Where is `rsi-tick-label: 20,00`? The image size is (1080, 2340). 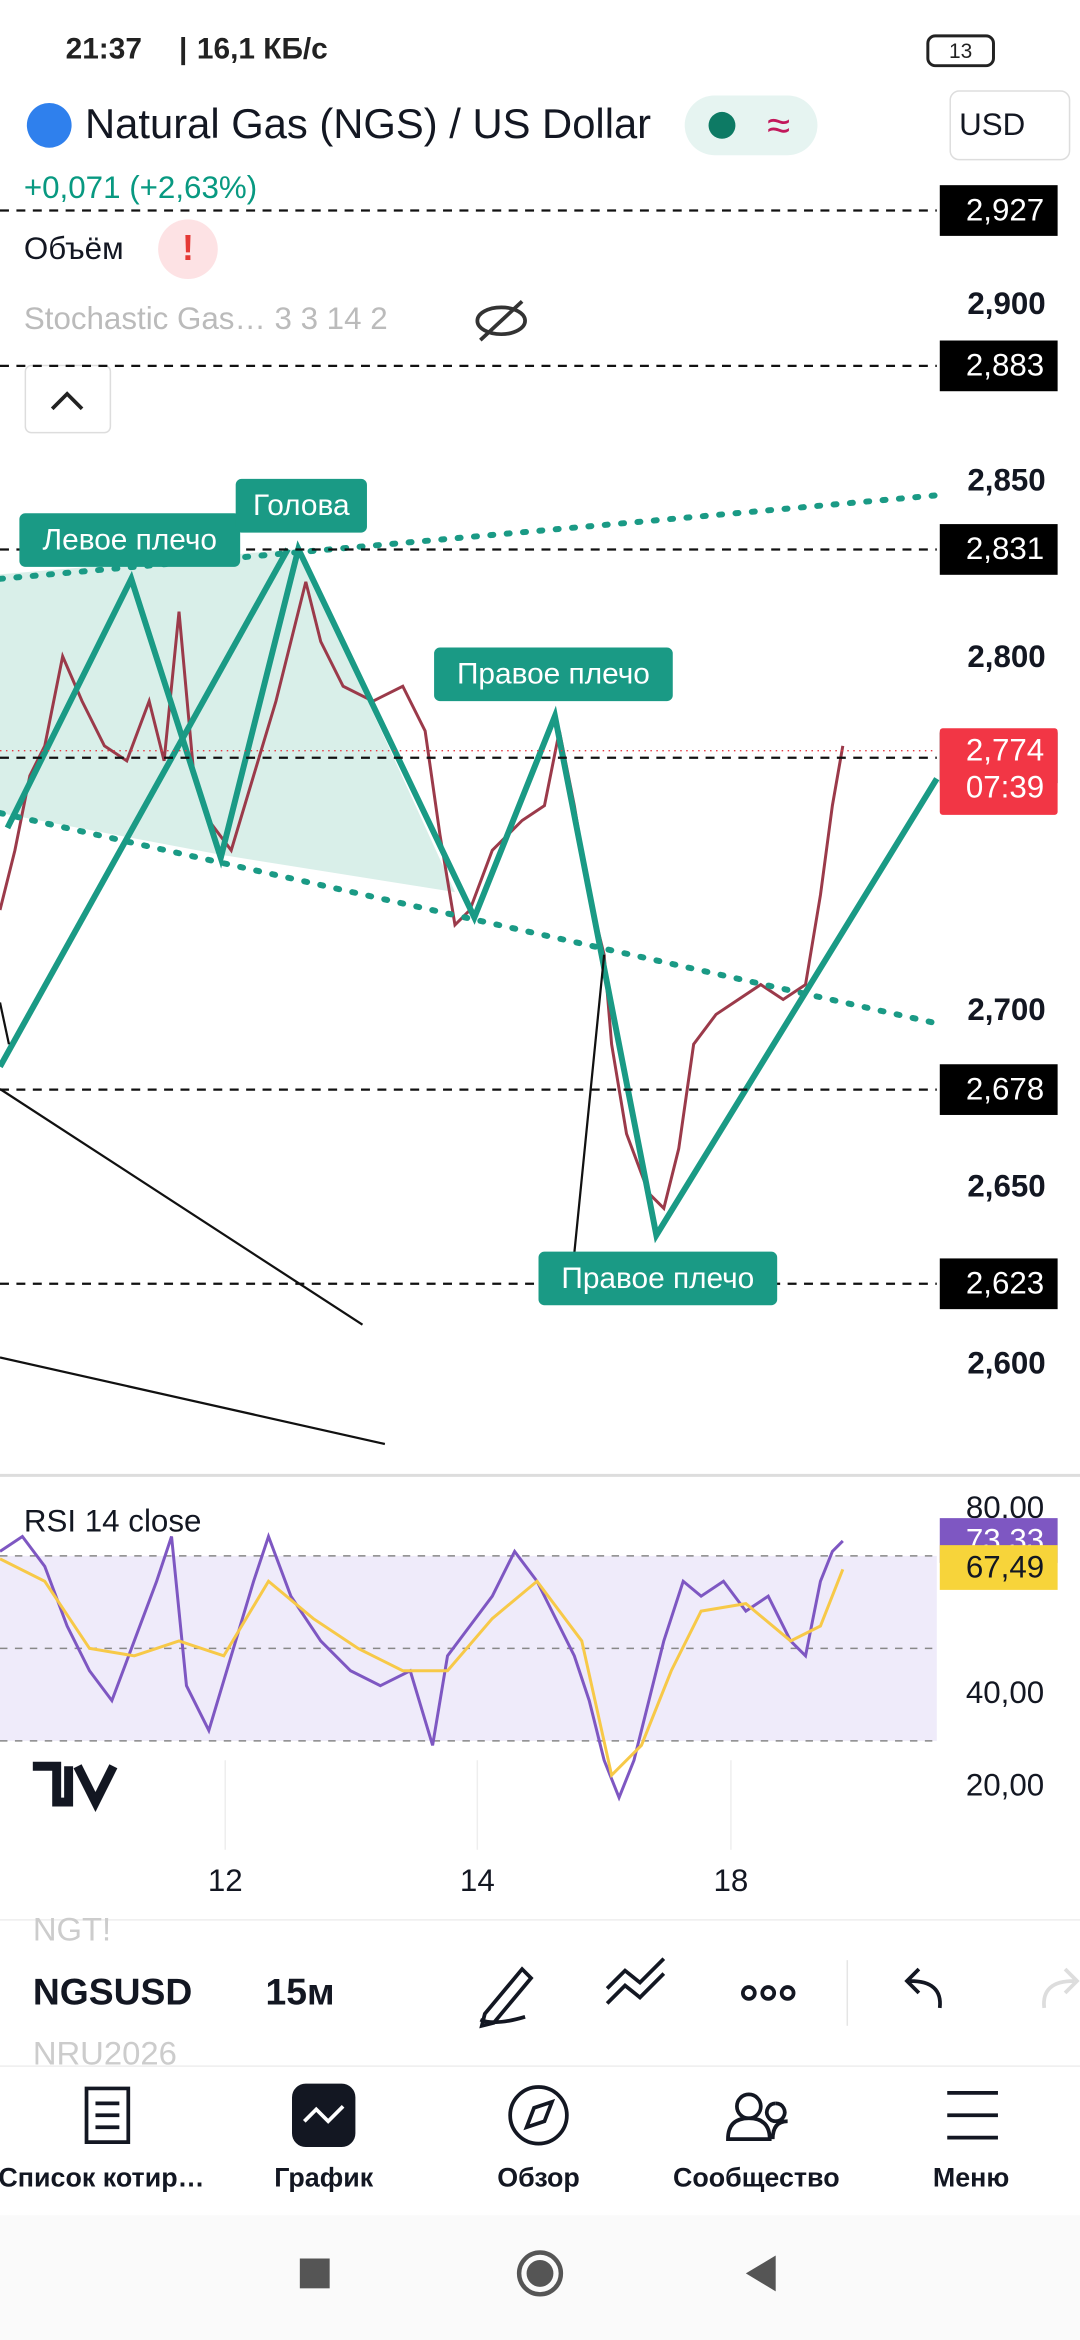 rsi-tick-label: 20,00 is located at coordinates (1005, 1784).